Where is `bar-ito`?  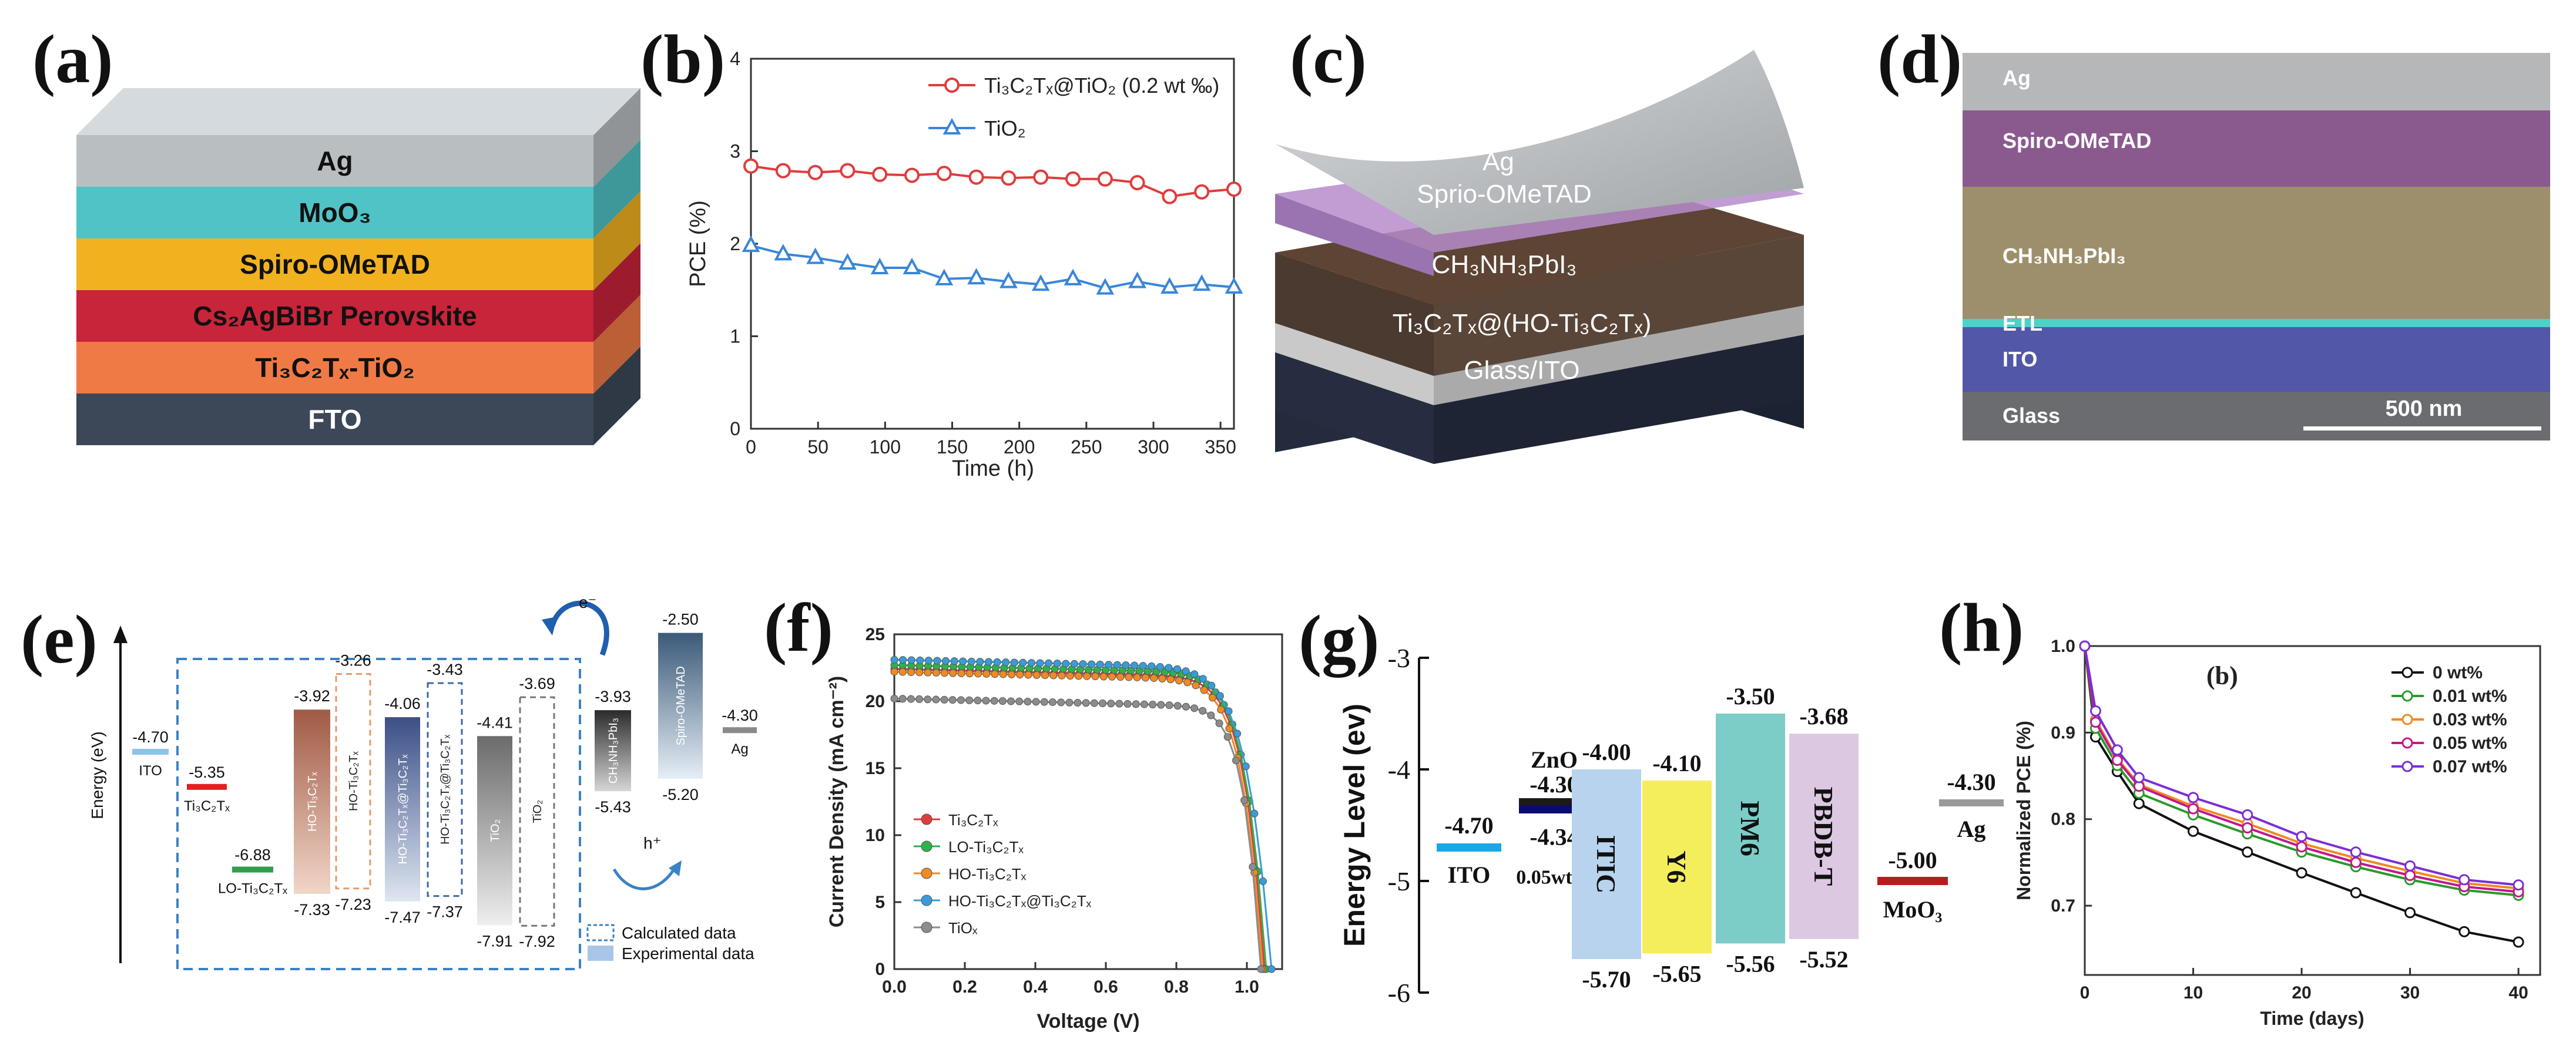 bar-ito is located at coordinates (1469, 847).